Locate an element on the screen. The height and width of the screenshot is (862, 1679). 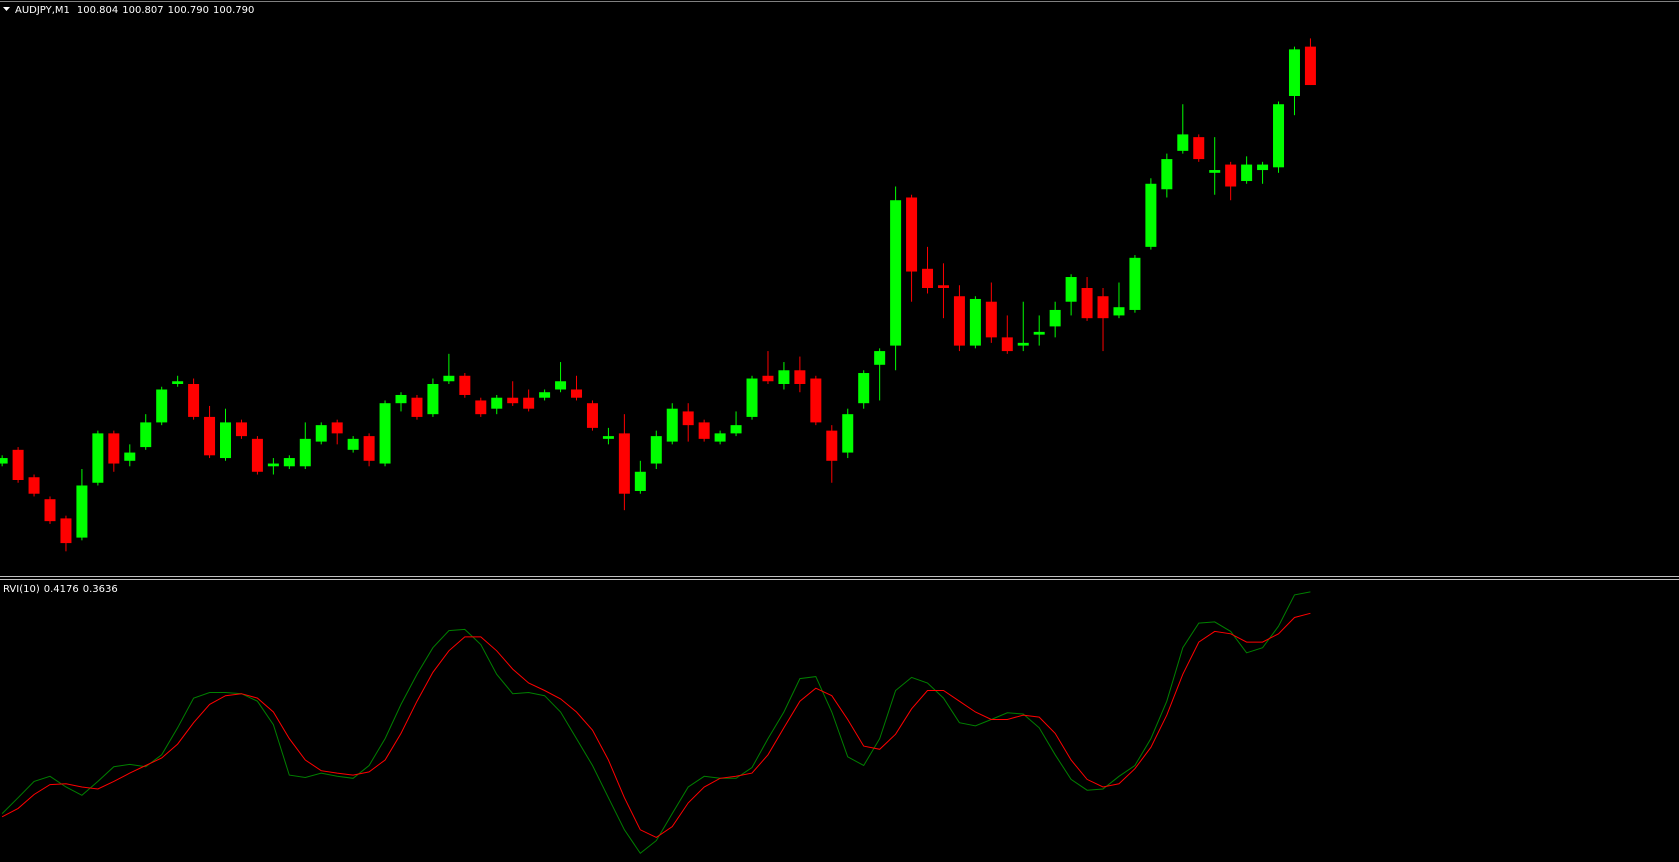
price-header: AUDJPY,M1 100.804 100.807 100.790 100.790 is located at coordinates (134, 10).